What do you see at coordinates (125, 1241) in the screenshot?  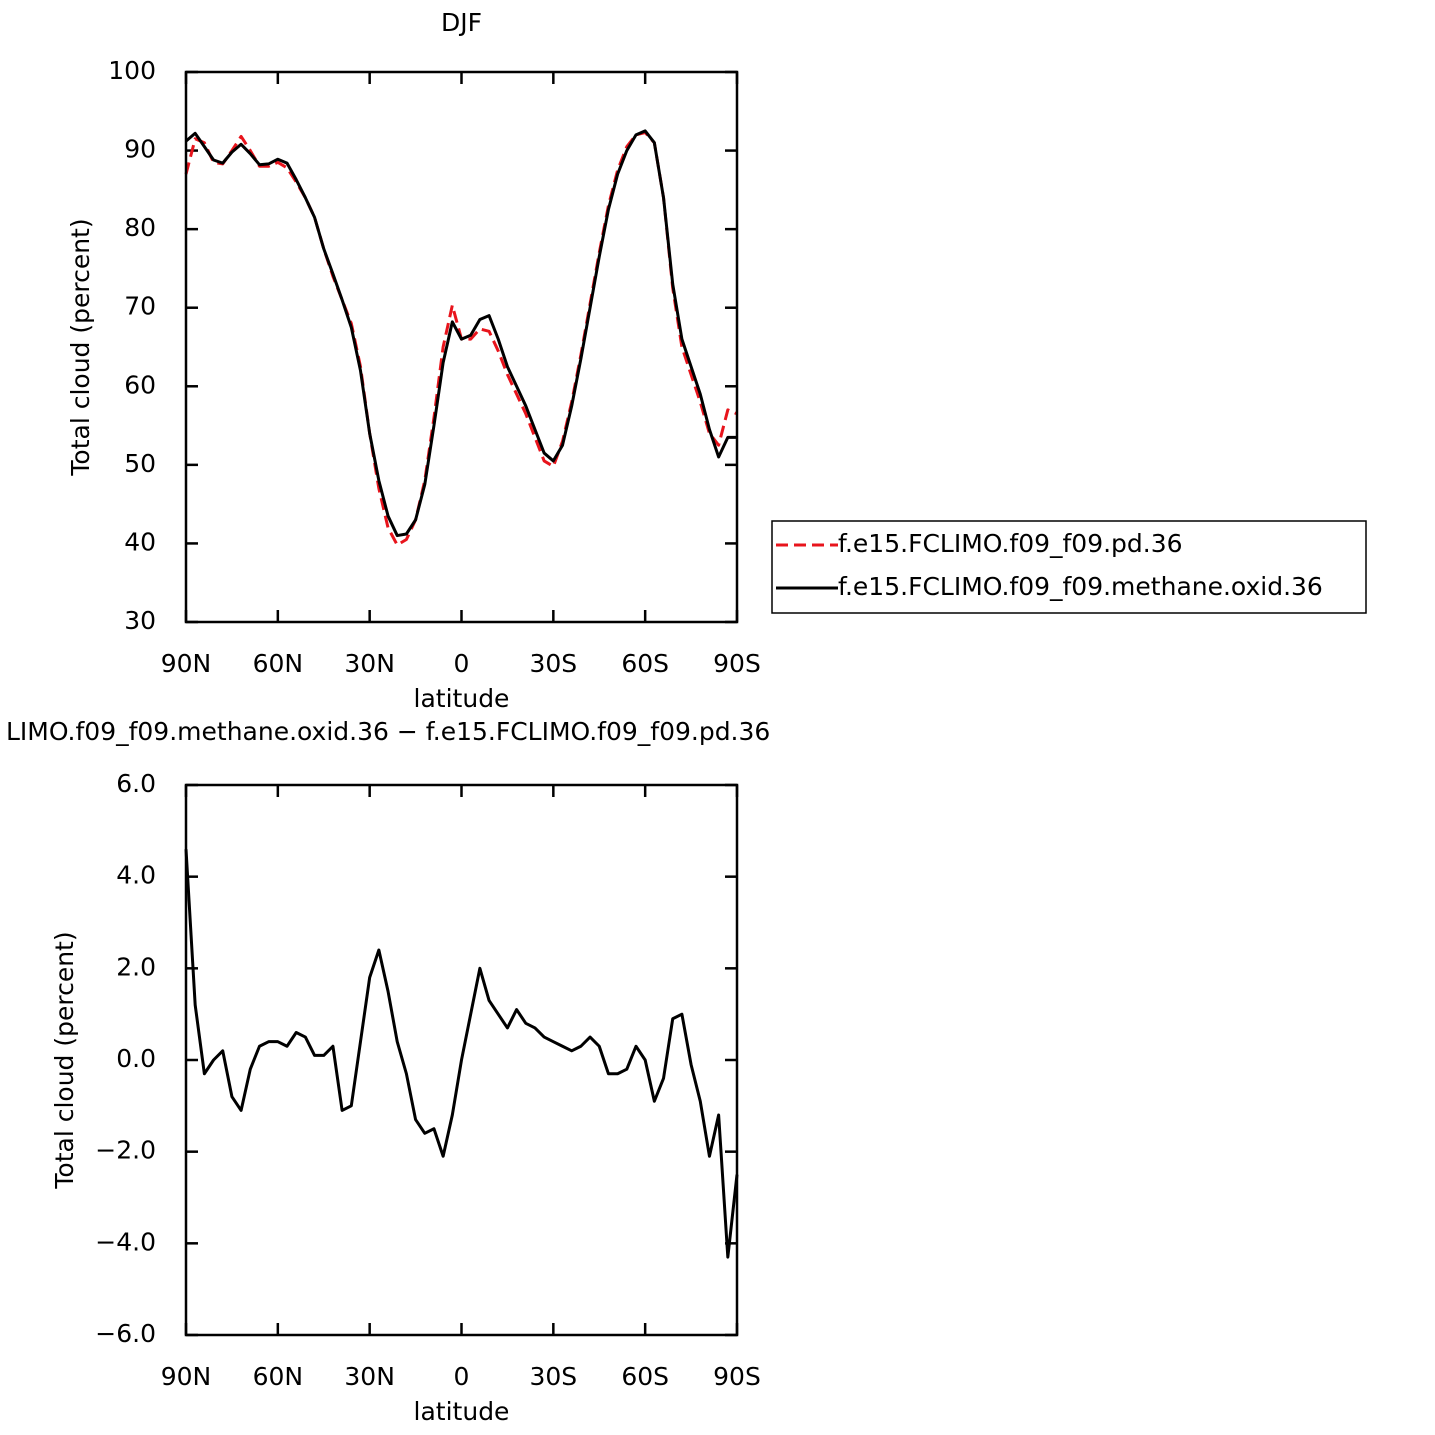 I see `y-tick-label: −4.0` at bounding box center [125, 1241].